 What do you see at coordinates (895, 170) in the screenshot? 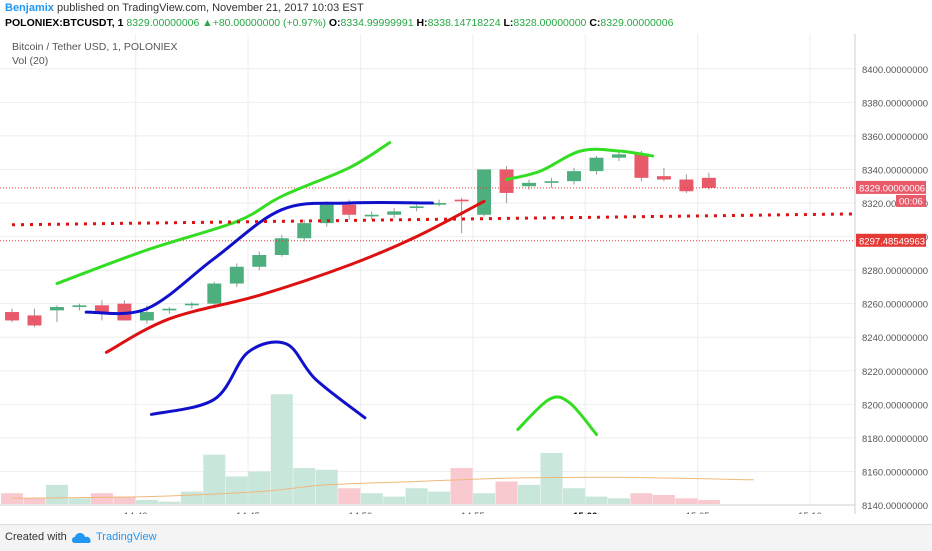
I see `y-tick-label: 8340.00000000` at bounding box center [895, 170].